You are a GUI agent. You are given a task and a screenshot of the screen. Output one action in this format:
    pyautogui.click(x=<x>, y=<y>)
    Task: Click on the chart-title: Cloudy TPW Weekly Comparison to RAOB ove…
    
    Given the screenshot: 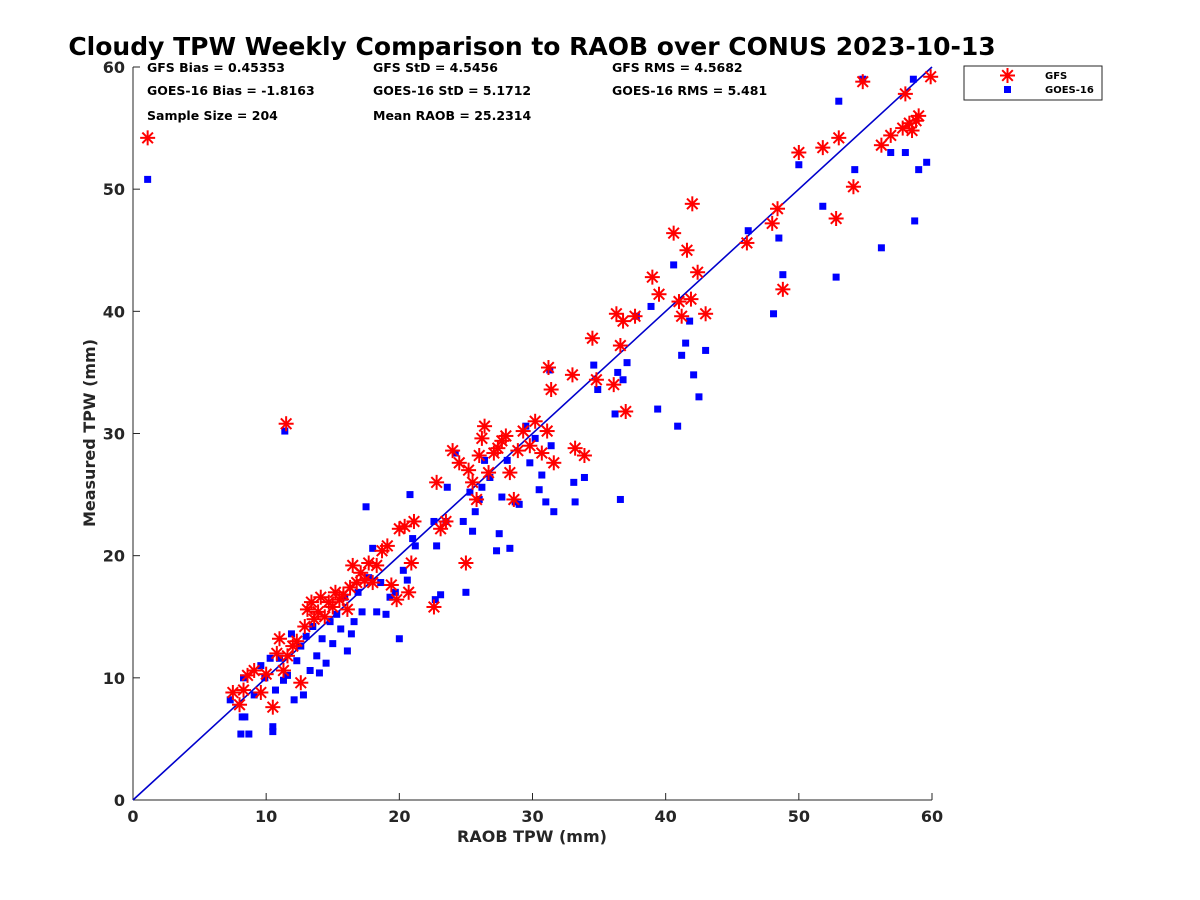 What is the action you would take?
    pyautogui.click(x=531, y=46)
    